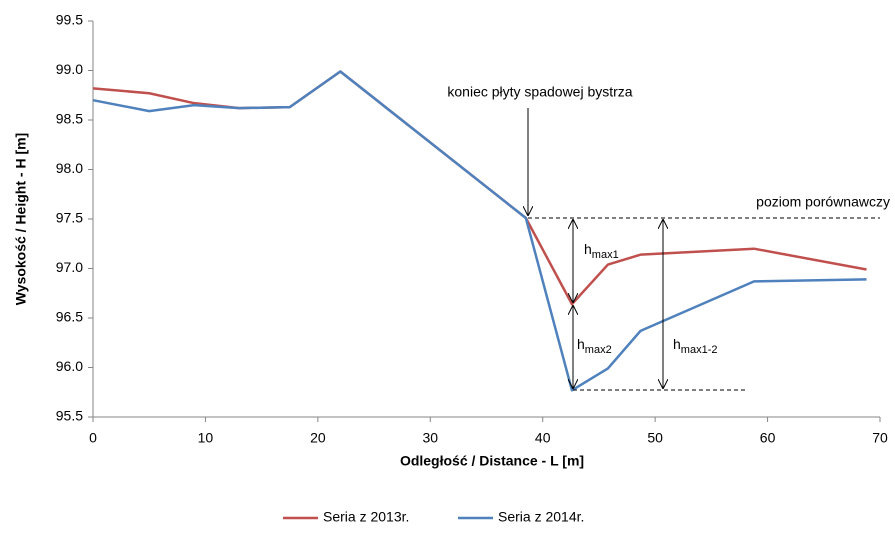 The width and height of the screenshot is (895, 539). What do you see at coordinates (430, 438) in the screenshot?
I see `x-tick-label: 30` at bounding box center [430, 438].